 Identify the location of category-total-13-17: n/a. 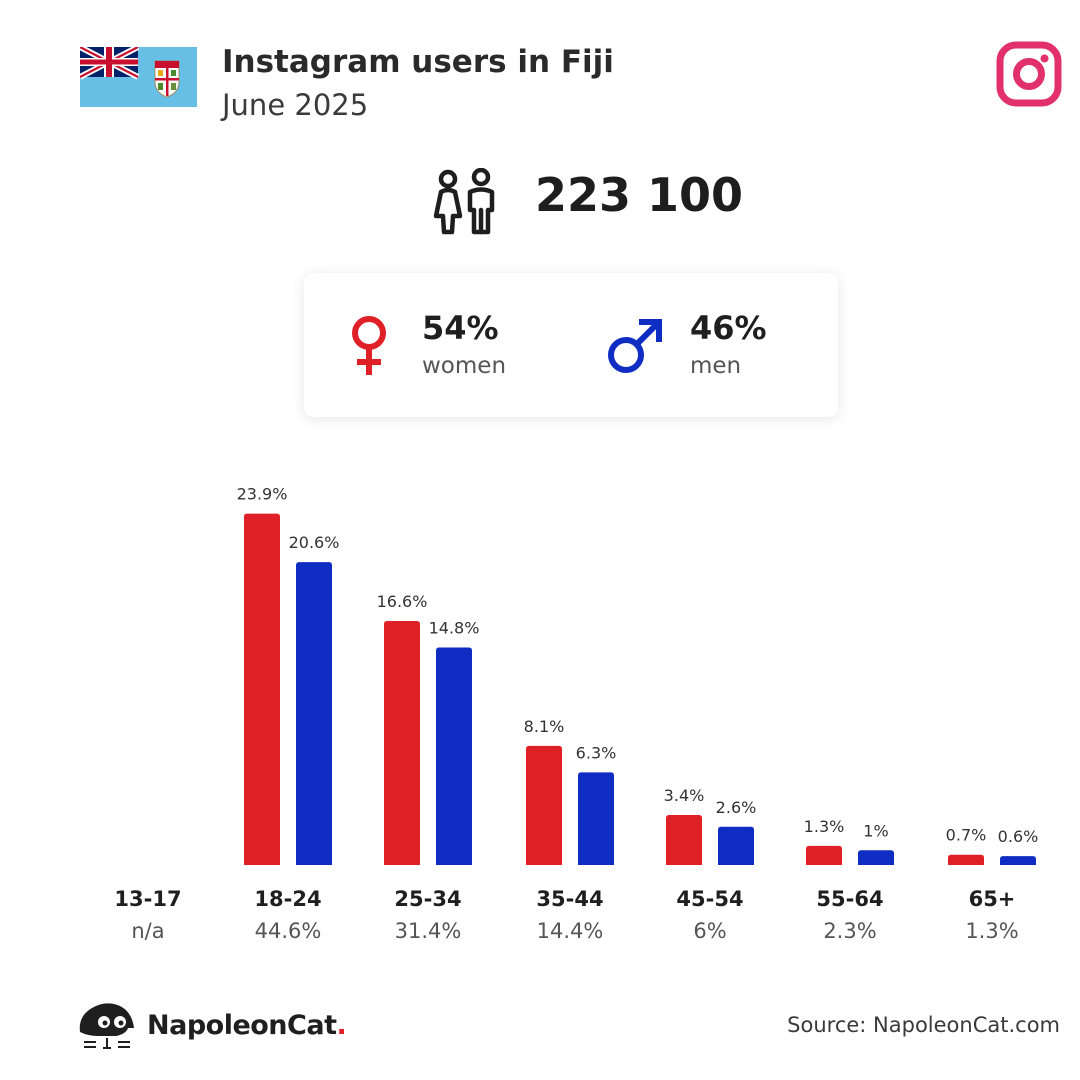
(147, 931).